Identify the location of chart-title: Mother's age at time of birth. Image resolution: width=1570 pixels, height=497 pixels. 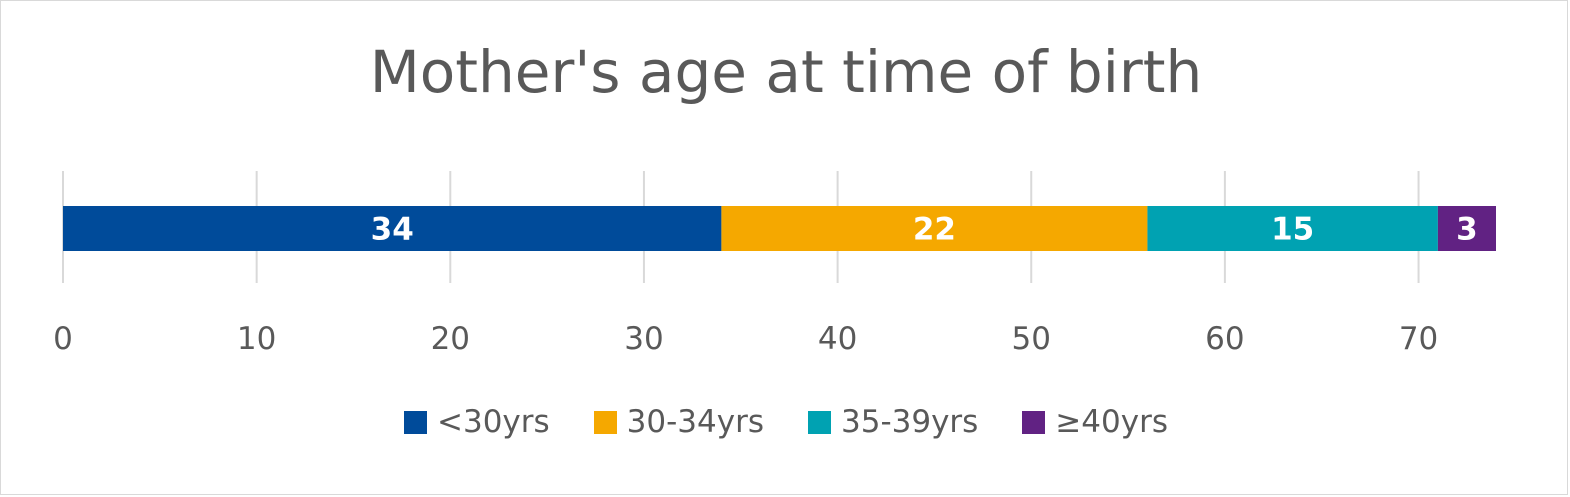
(786, 72).